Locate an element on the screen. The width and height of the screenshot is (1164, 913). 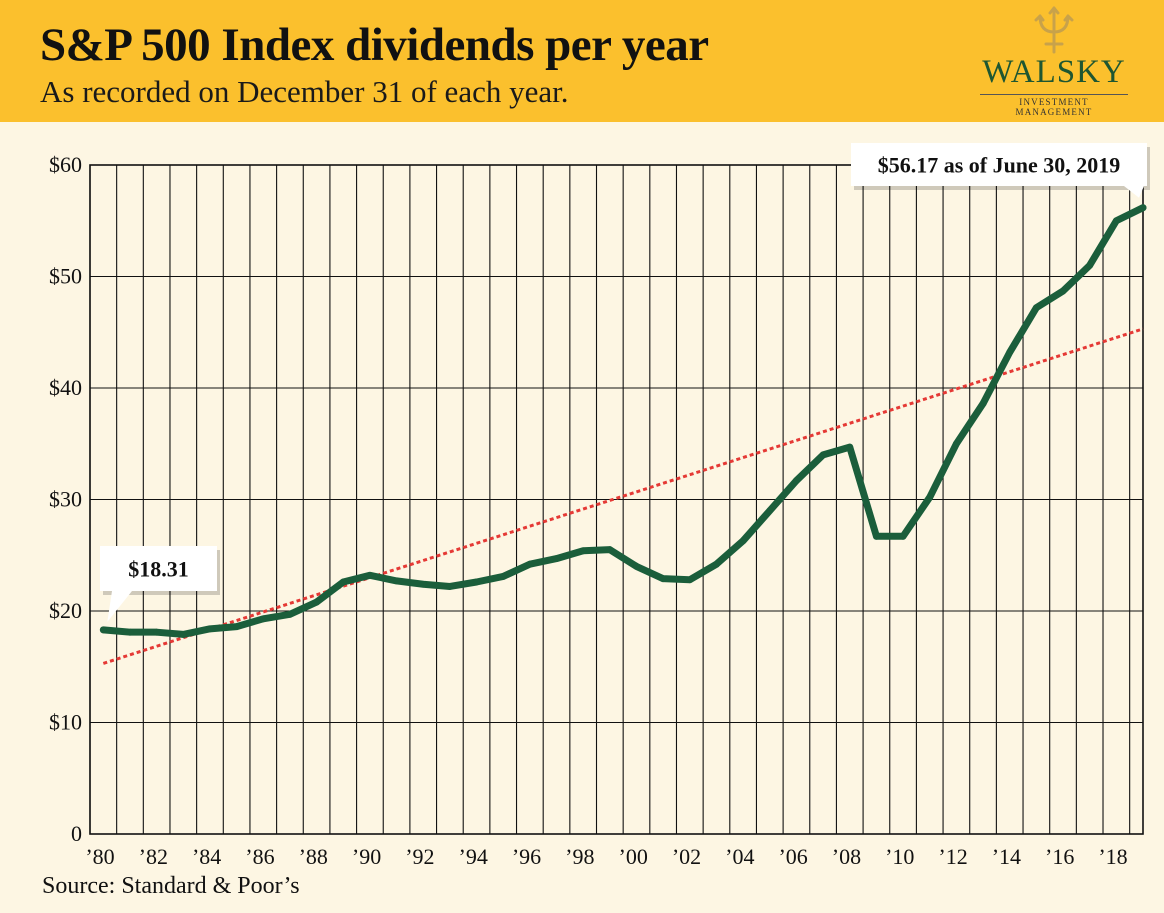
callout-label: $18.31 is located at coordinates (158, 569).